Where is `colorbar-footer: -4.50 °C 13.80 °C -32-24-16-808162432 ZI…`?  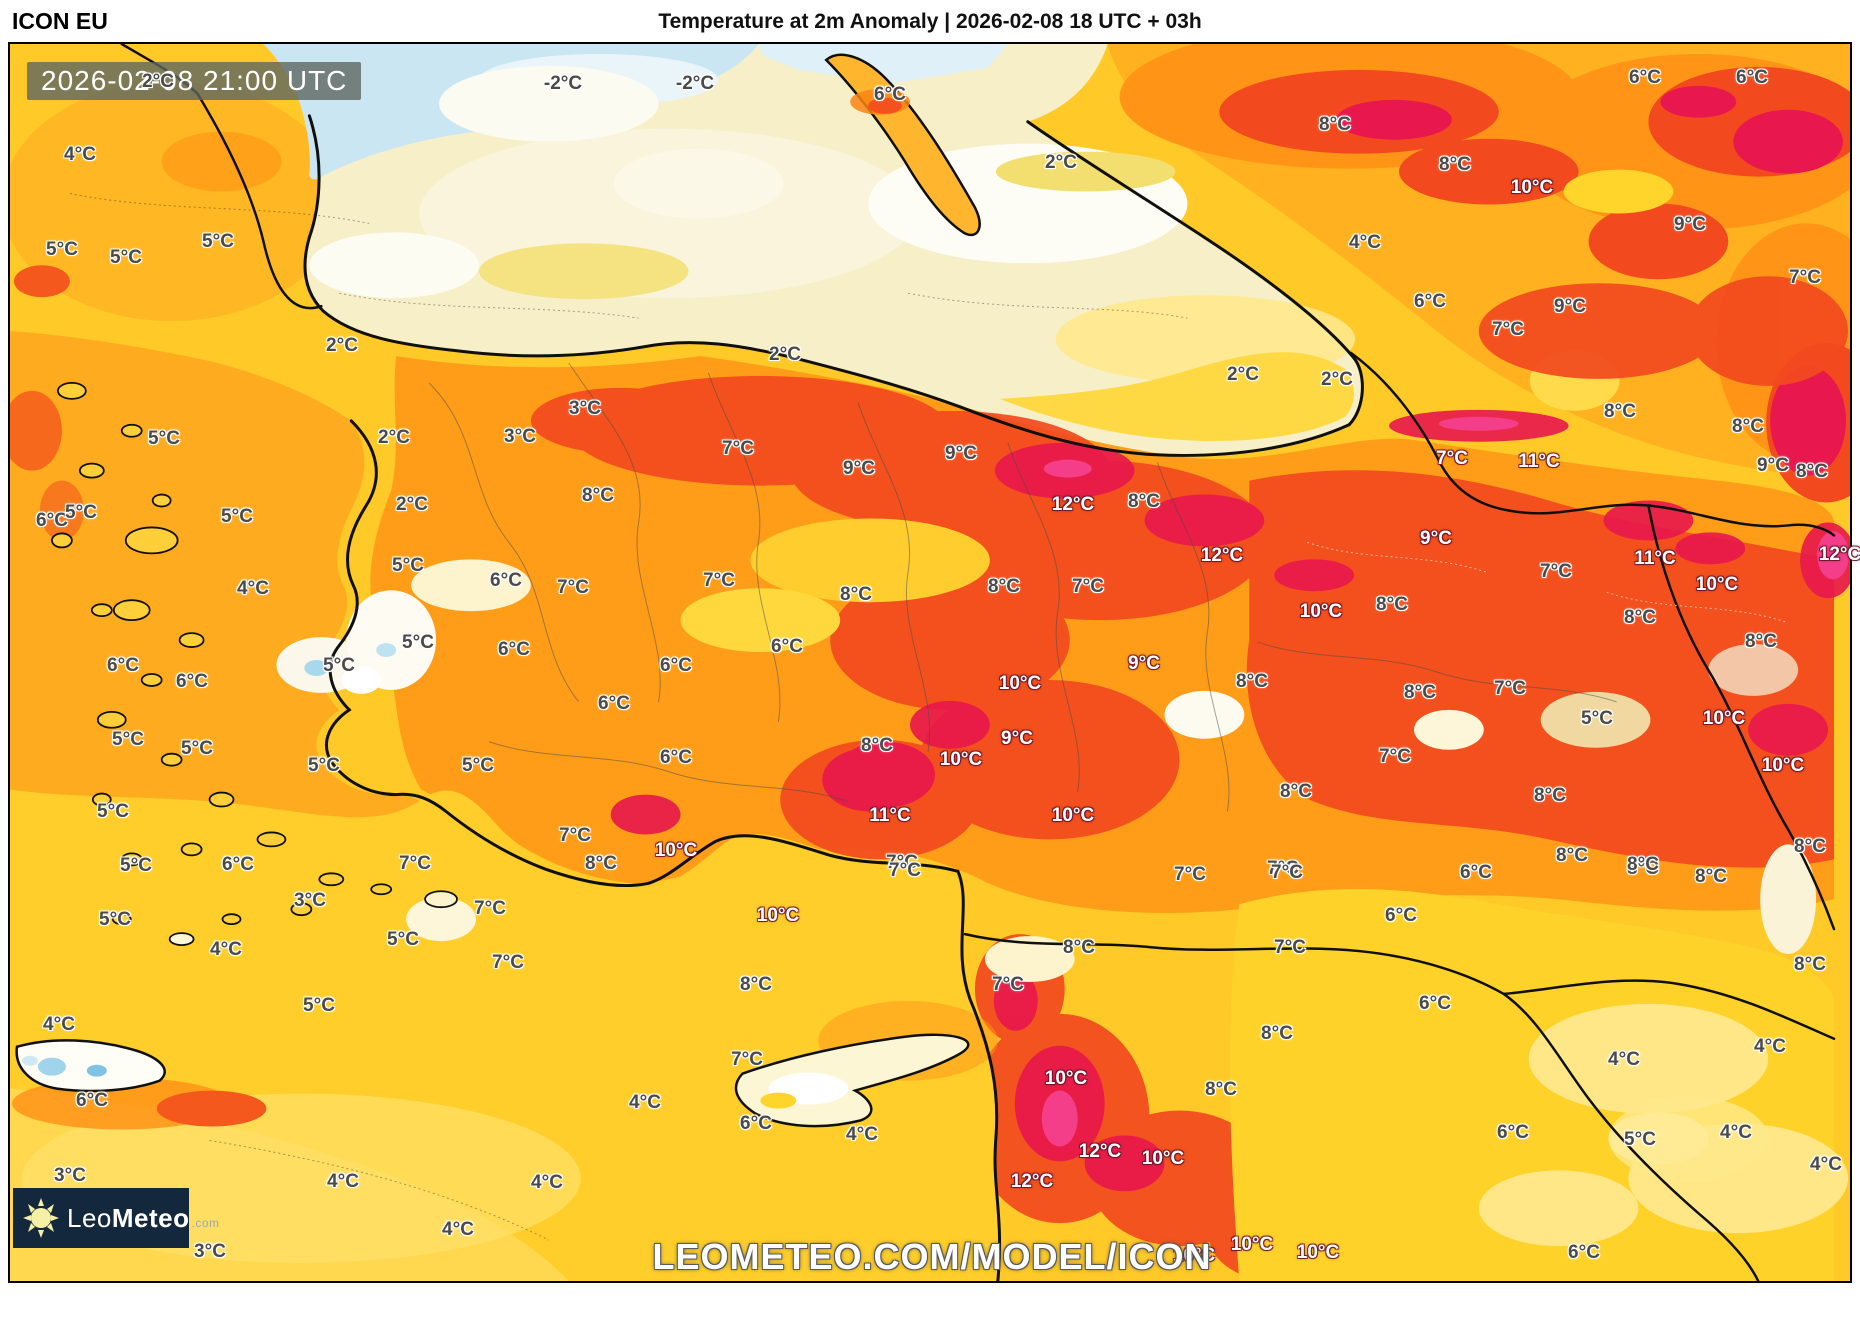
colorbar-footer: -4.50 °C 13.80 °C -32-24-16-808162432 ZI… is located at coordinates (930, 1311).